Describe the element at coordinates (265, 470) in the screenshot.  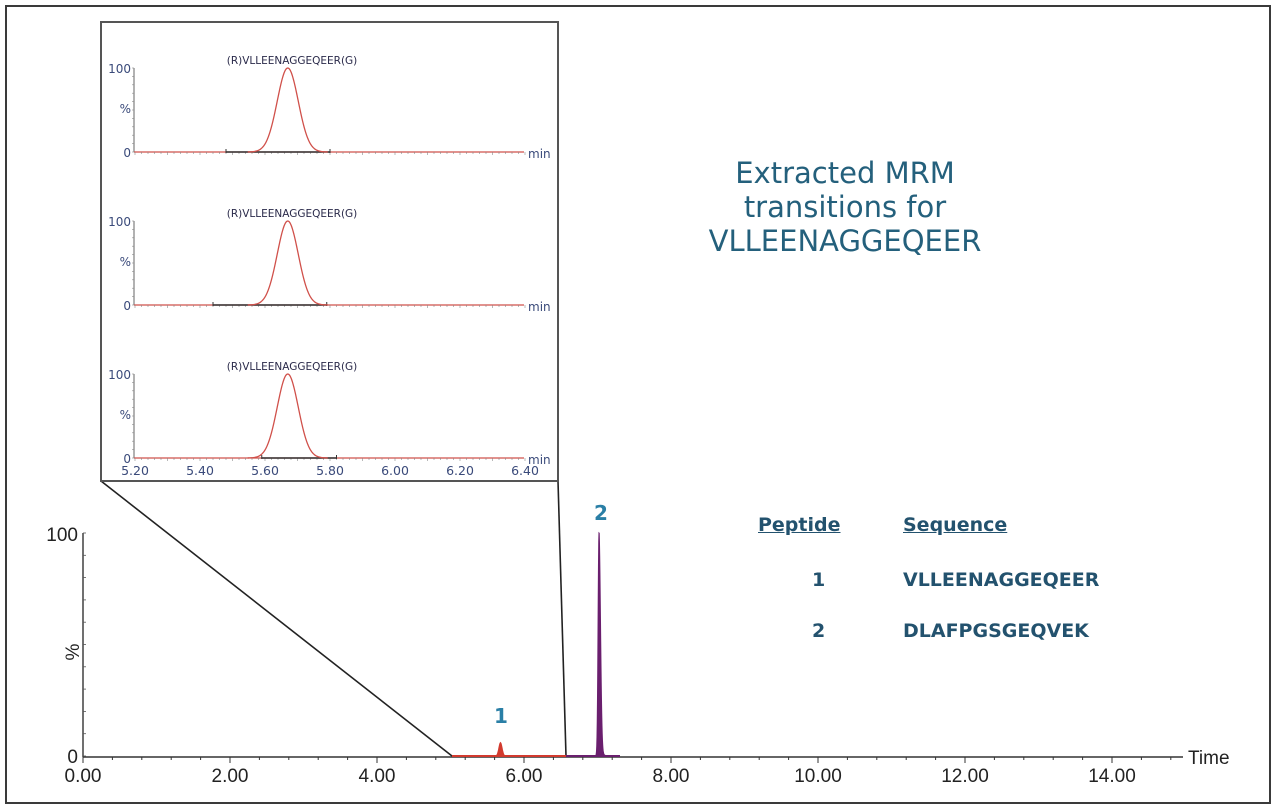
I see `inset-x-tick-label: 5.60` at that location.